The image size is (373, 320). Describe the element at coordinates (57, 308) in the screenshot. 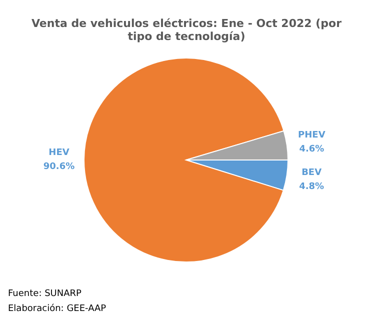

I see `text: Elaboración: GEE-AAP` at that location.